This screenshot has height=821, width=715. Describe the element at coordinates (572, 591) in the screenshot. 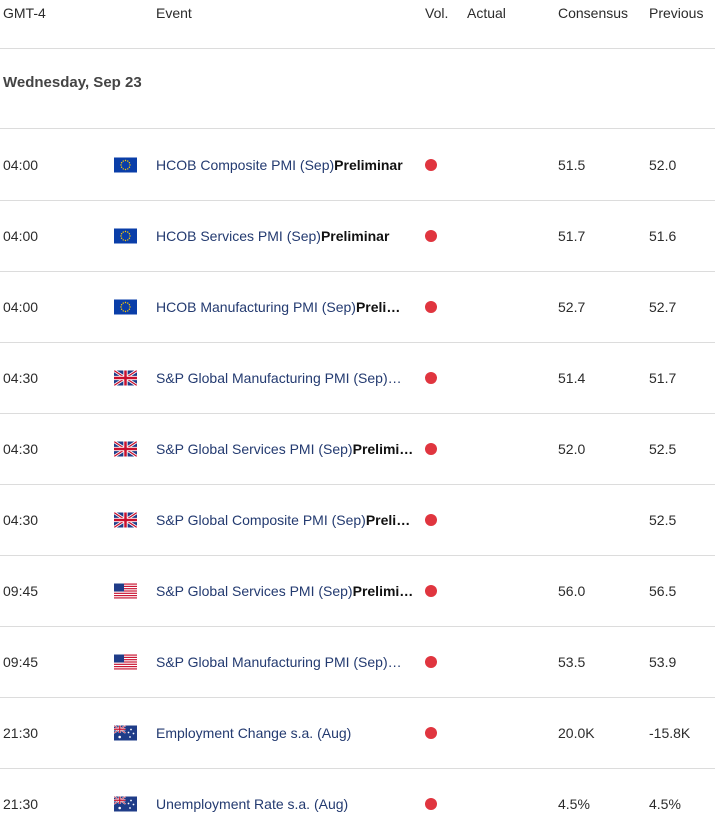

I see `consensus: 56.0` at that location.